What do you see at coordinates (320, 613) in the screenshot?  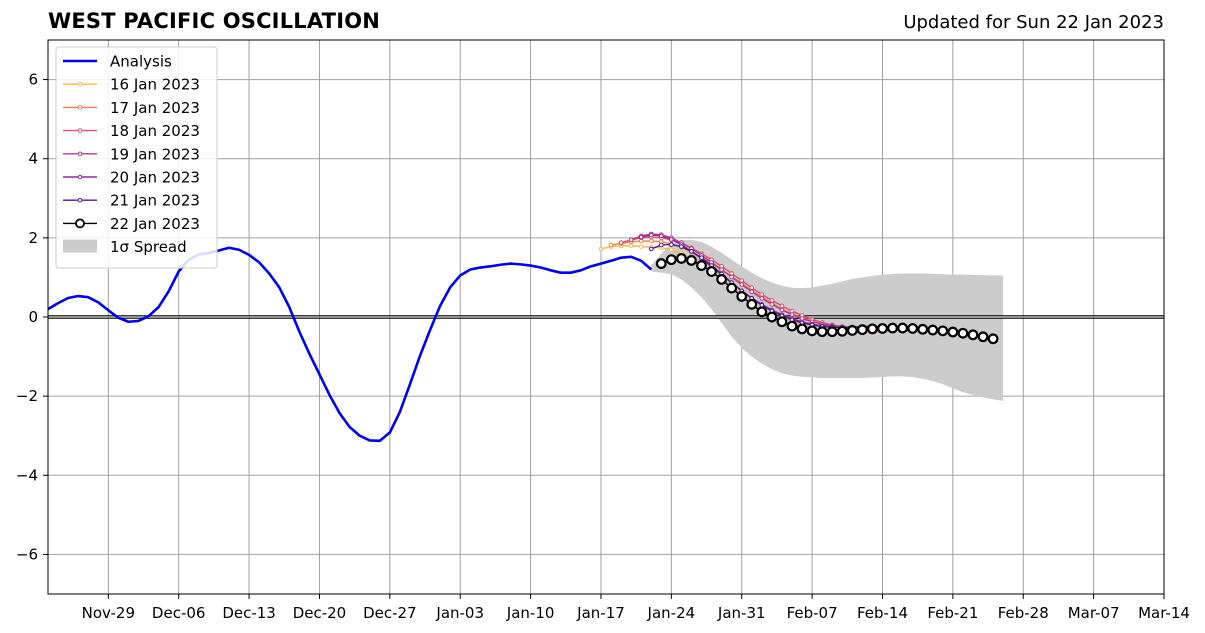 I see `x-tick-label: Dec-20` at bounding box center [320, 613].